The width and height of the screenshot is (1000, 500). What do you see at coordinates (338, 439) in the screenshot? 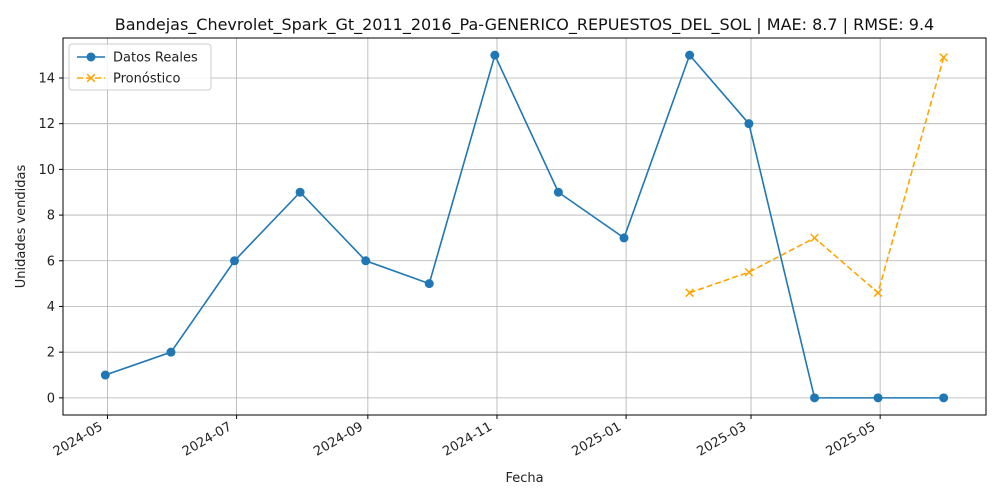
I see `x-tick-label: 2024-09` at bounding box center [338, 439].